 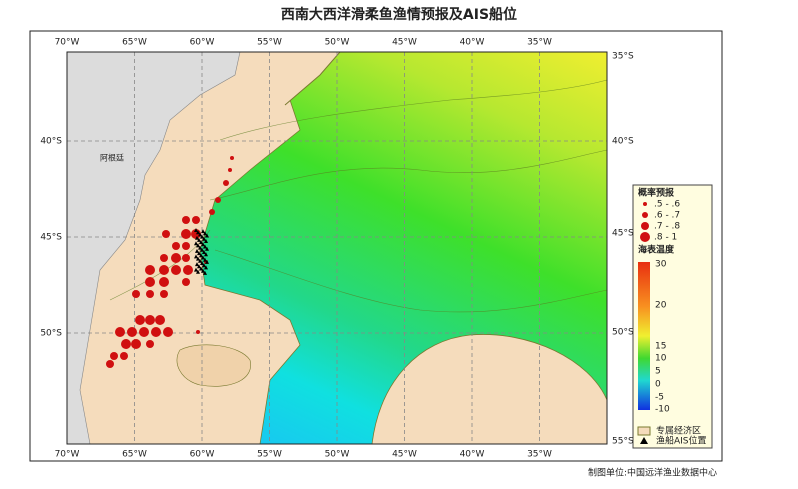 What do you see at coordinates (656, 250) in the screenshot?
I see `legend-sst-title: 海表温度` at bounding box center [656, 250].